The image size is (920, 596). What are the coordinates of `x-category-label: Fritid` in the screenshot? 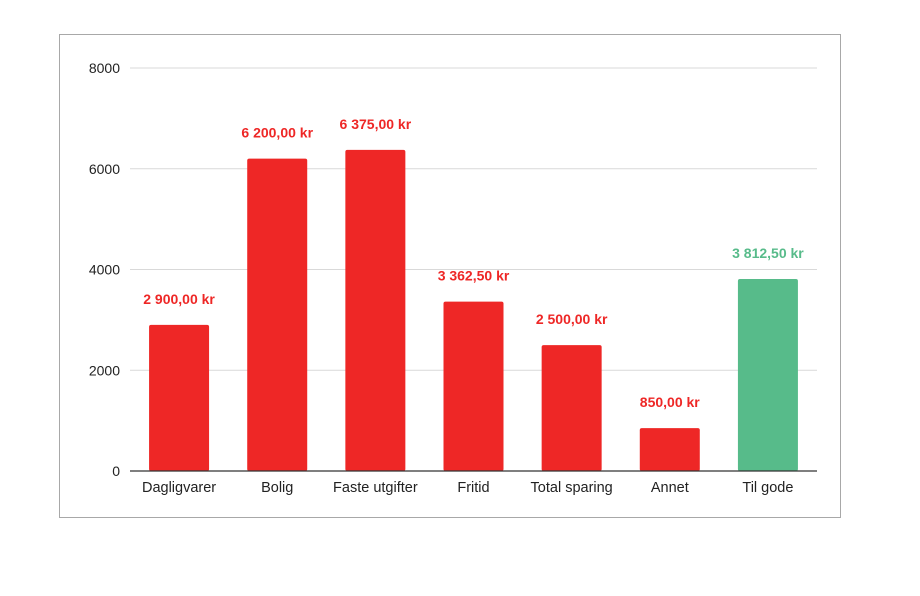 It's located at (473, 488).